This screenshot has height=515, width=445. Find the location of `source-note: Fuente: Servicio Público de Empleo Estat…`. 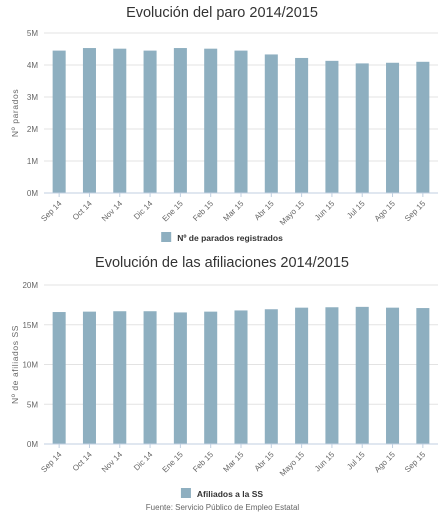

source-note: Fuente: Servicio Público de Empleo Estat… is located at coordinates (222, 507).